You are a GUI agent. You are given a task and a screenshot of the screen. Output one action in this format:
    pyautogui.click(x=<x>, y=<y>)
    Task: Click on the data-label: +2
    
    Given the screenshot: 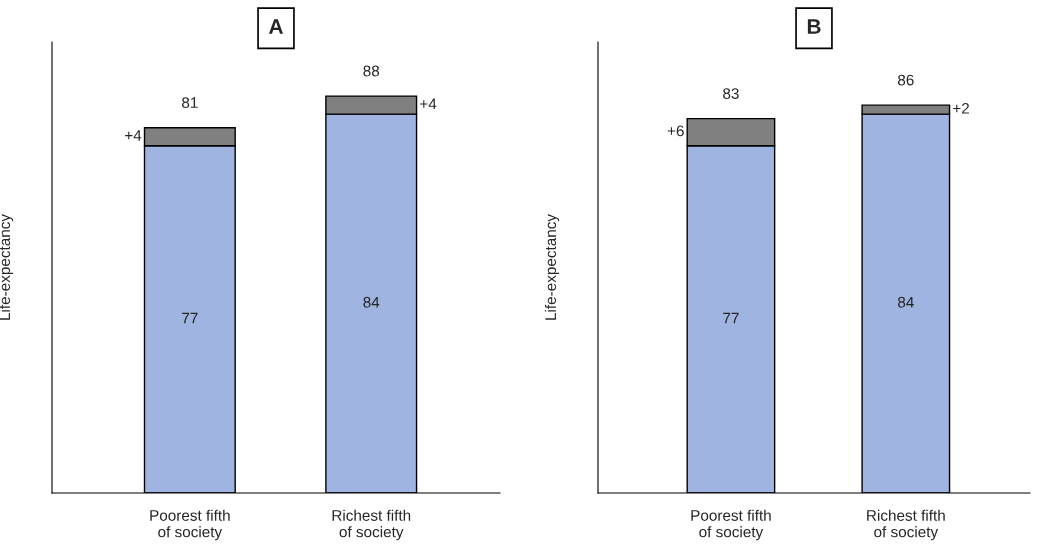 What is the action you would take?
    pyautogui.click(x=961, y=108)
    